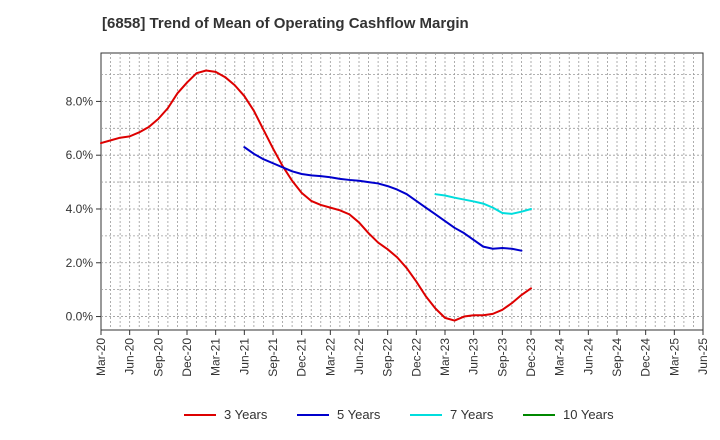 The image size is (720, 440). I want to click on x-tick-label: Sep-24, so click(617, 357).